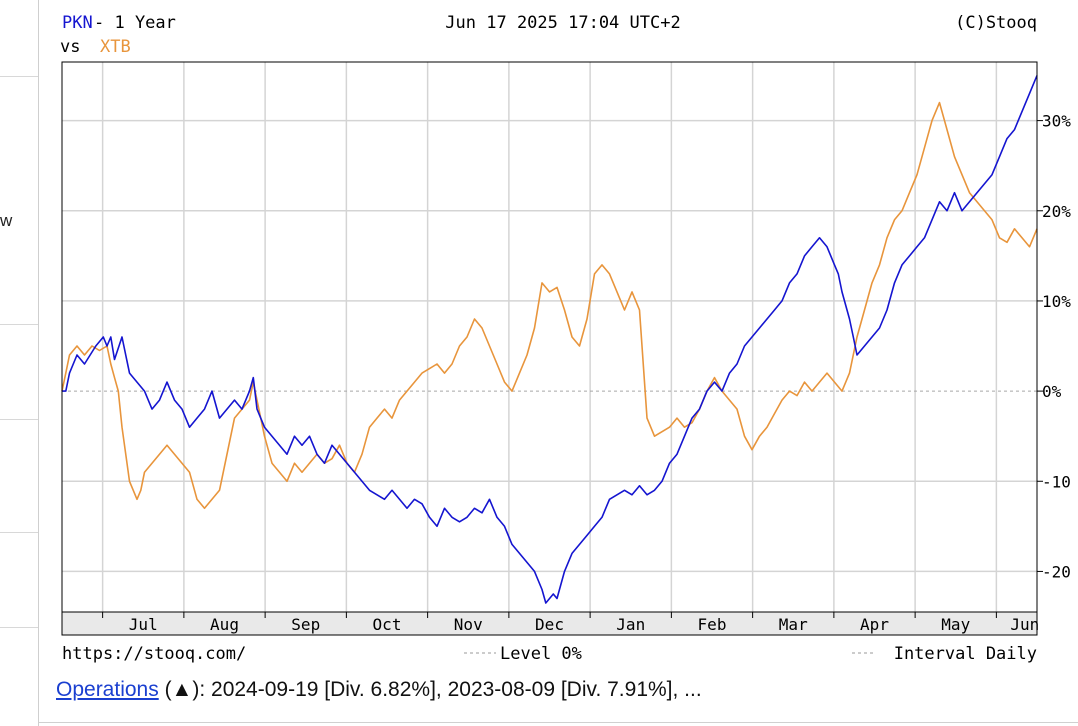  Describe the element at coordinates (630, 624) in the screenshot. I see `x-tick-label: Jan` at that location.